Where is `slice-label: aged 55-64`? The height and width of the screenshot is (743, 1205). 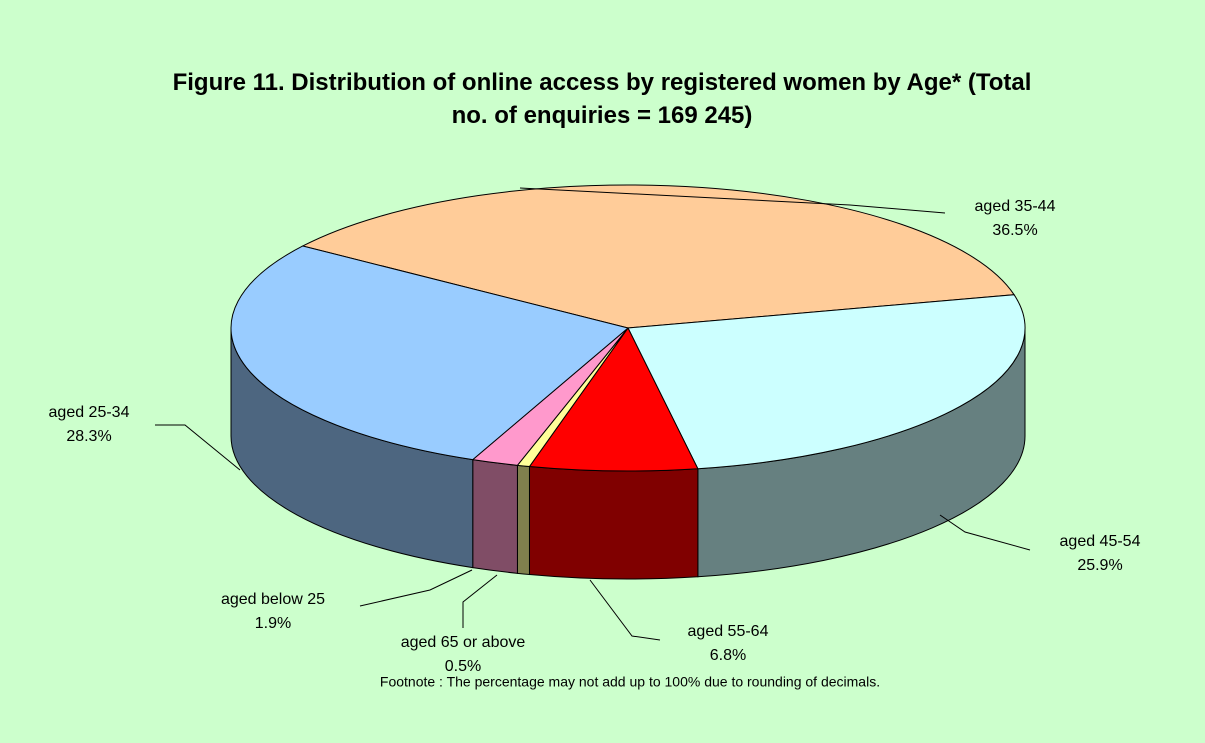
slice-label: aged 55-64 is located at coordinates (728, 631).